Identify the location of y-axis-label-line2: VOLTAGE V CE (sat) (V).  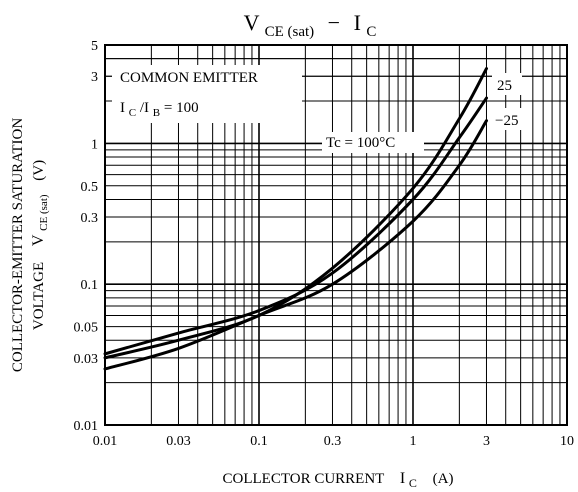
(40, 245).